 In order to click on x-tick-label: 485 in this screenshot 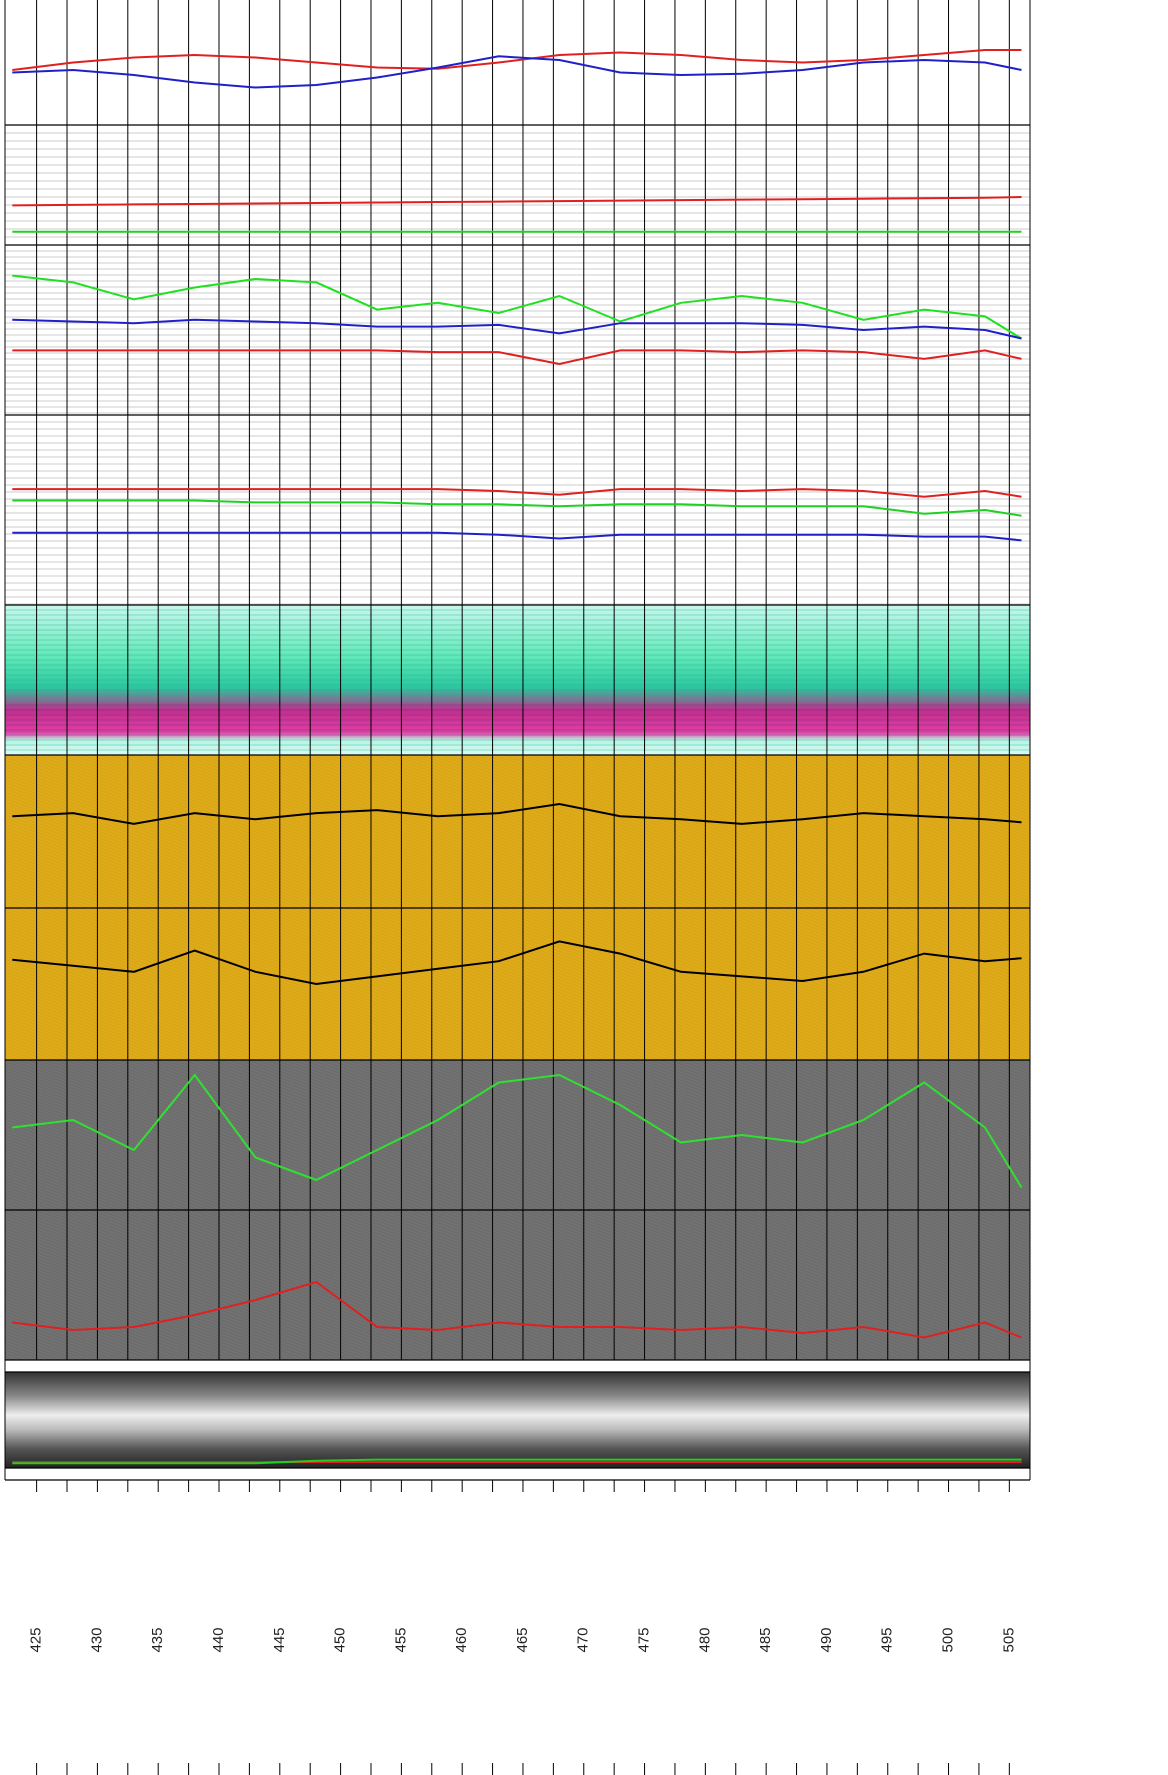, I will do `click(765, 1639)`.